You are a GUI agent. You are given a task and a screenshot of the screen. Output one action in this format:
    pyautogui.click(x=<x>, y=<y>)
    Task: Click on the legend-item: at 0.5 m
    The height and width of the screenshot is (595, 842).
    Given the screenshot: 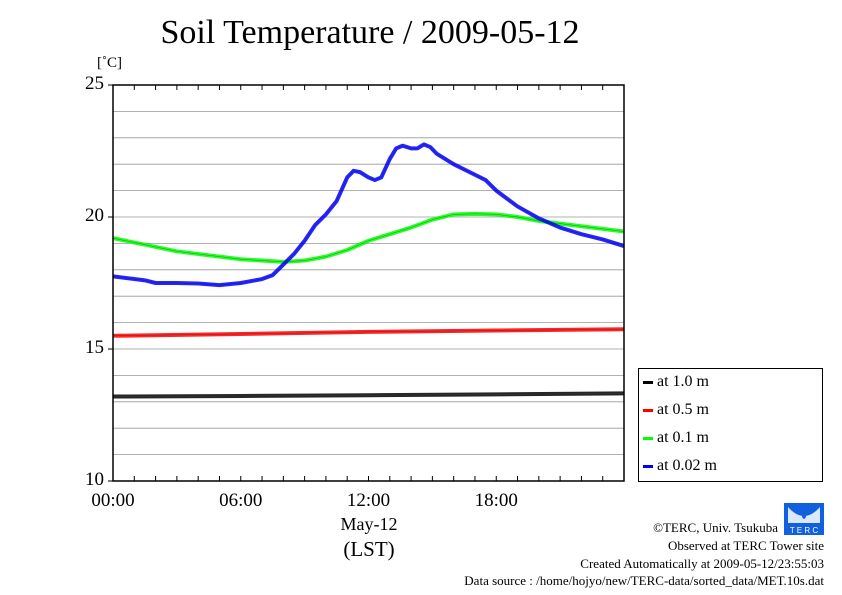 What is the action you would take?
    pyautogui.click(x=676, y=410)
    